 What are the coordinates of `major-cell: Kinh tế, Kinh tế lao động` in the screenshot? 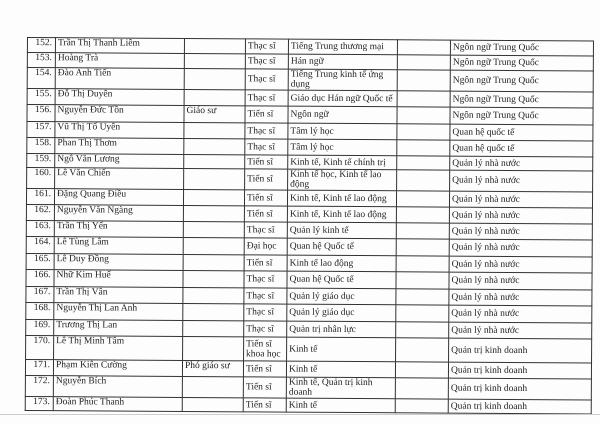 It's located at (342, 214).